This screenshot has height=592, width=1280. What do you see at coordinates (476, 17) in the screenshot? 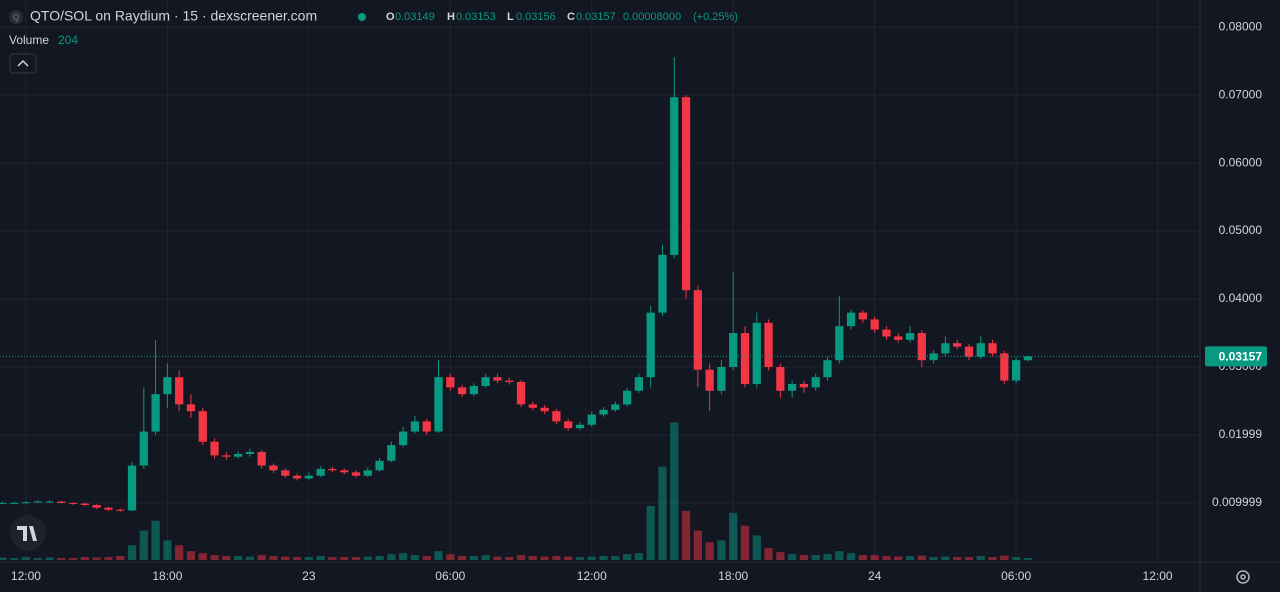
I see `ohlc-value: 0.03153` at bounding box center [476, 17].